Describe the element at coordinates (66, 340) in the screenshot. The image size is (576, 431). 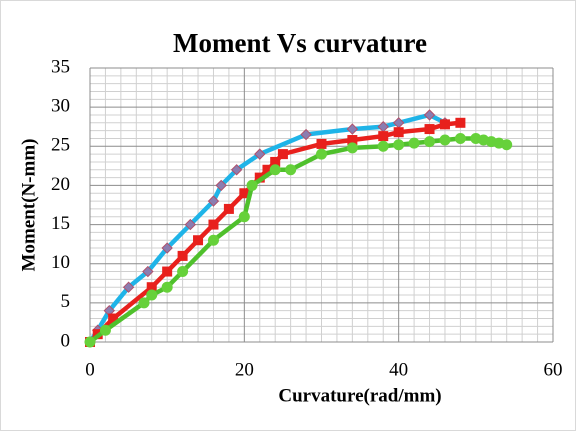
I see `y-tick-label: 0` at that location.